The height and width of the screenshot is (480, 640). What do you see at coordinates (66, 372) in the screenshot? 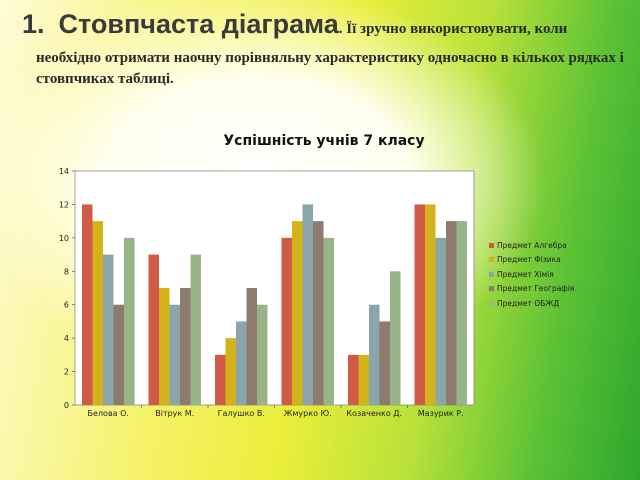
I see `y-tick-label: 2` at bounding box center [66, 372].